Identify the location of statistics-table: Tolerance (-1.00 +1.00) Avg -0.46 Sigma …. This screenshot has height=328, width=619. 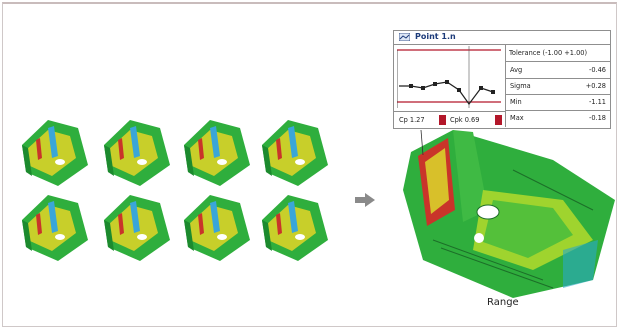
(557, 86).